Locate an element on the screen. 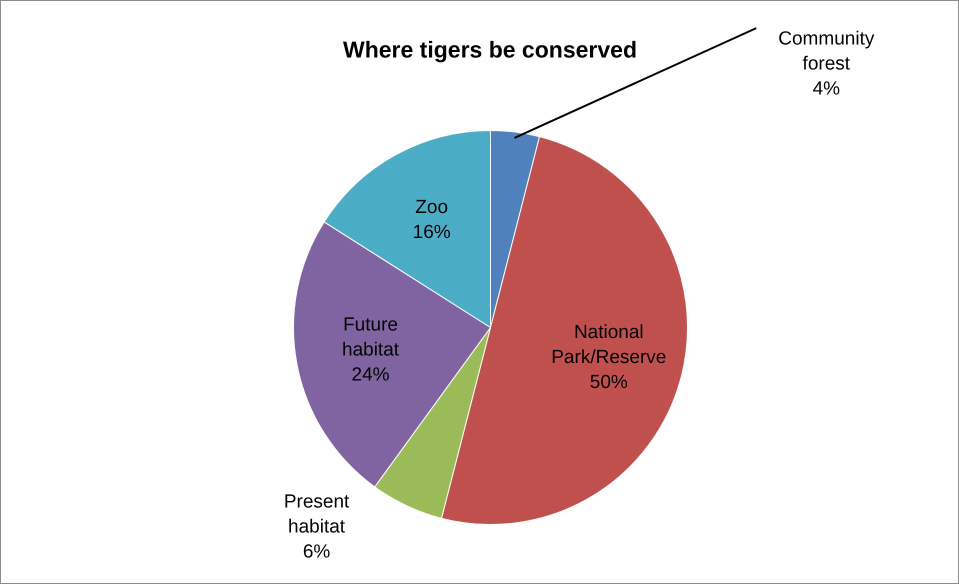 The height and width of the screenshot is (584, 959). chart-title: Where tigers be conserved is located at coordinates (490, 49).